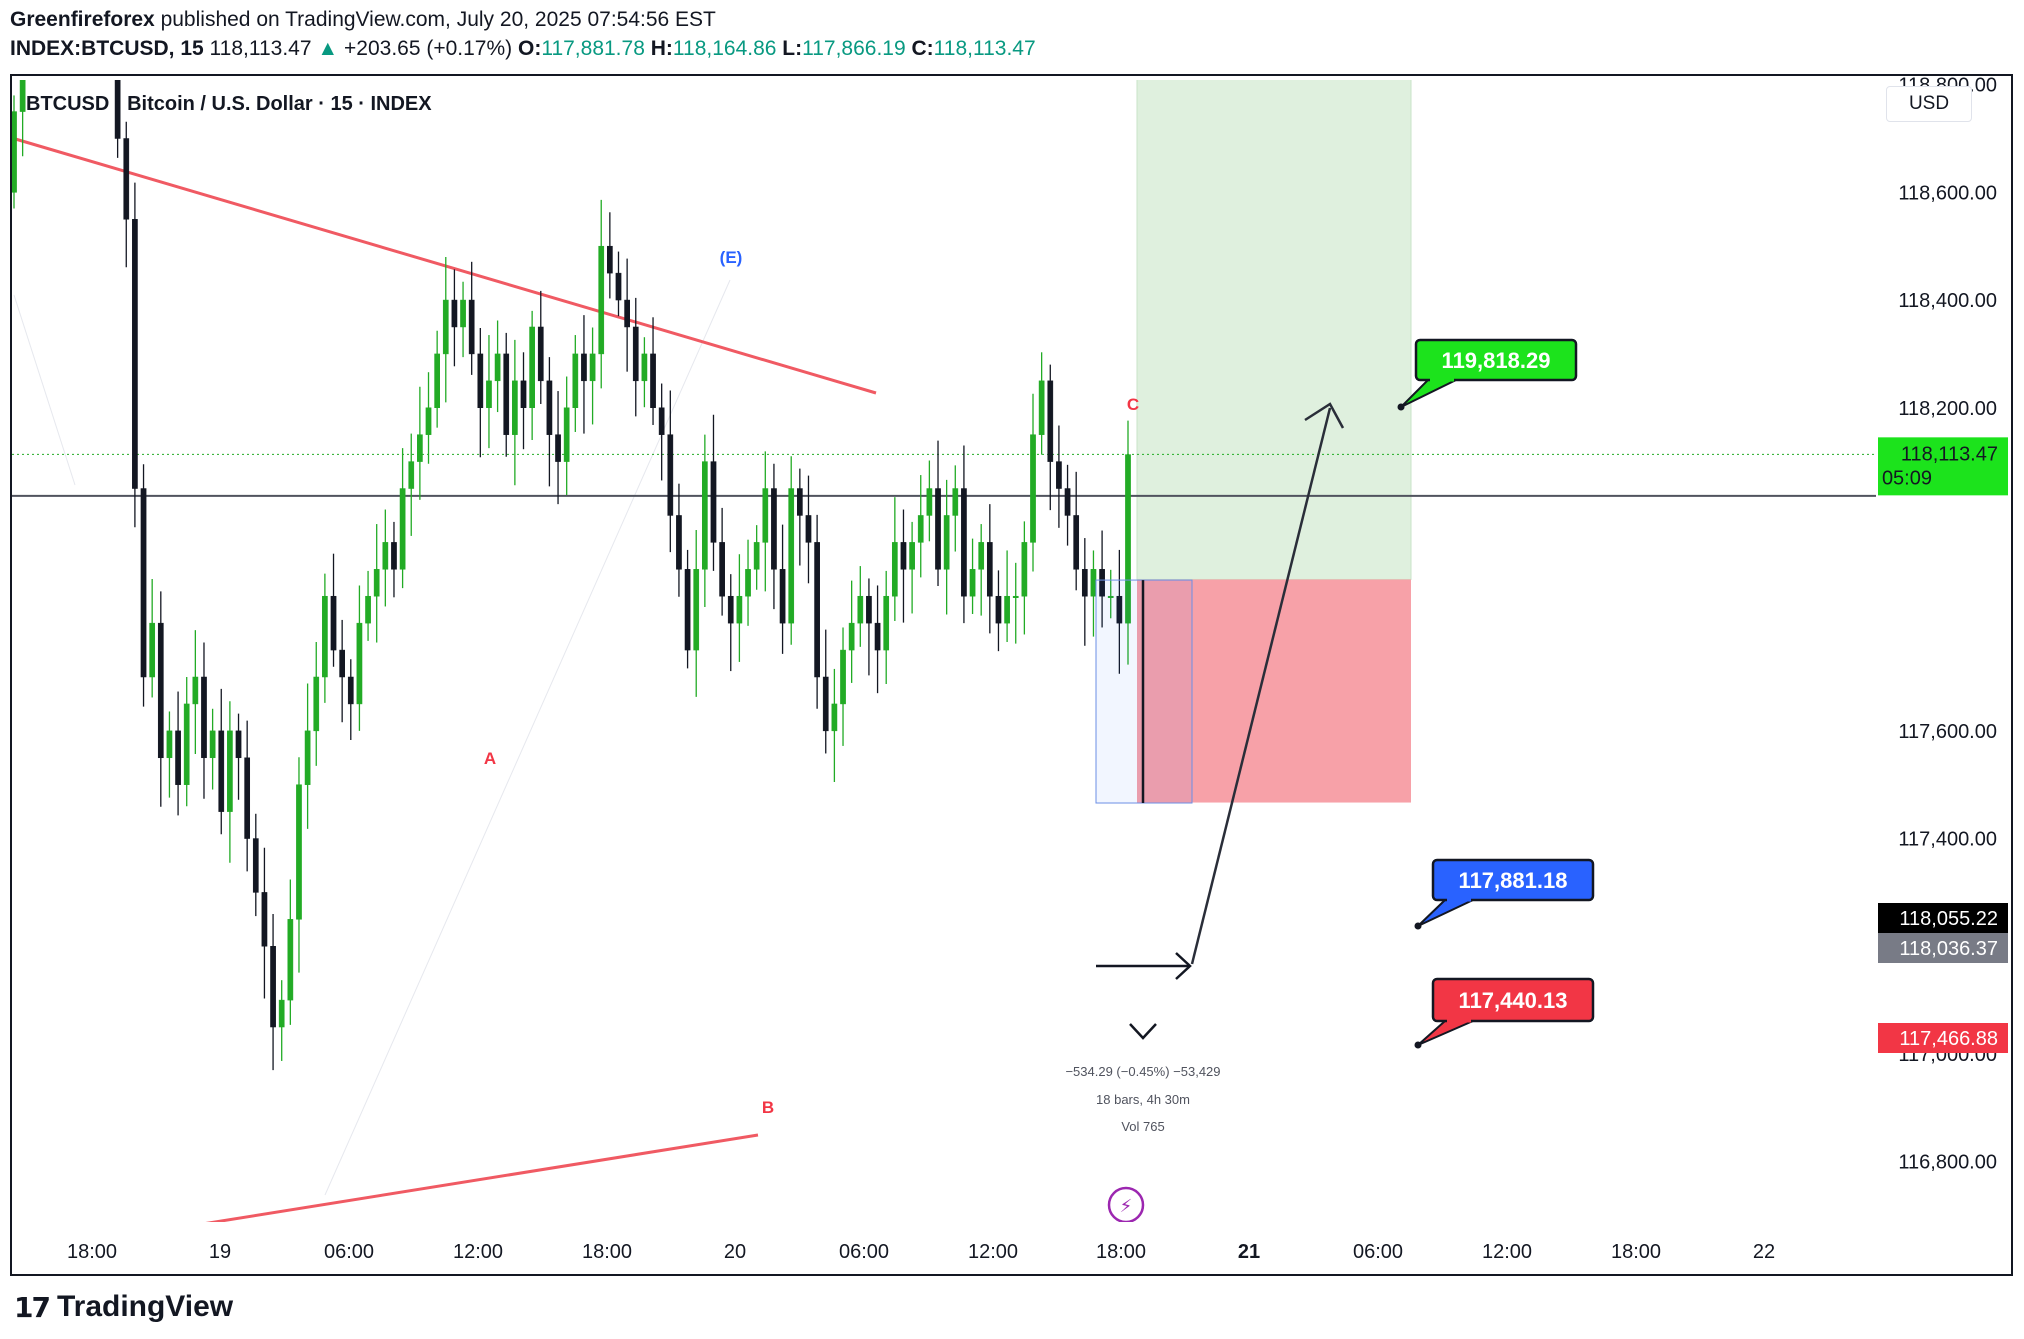 The width and height of the screenshot is (2024, 1339). I want to click on lightning-glyph: ⚡, so click(1126, 1206).